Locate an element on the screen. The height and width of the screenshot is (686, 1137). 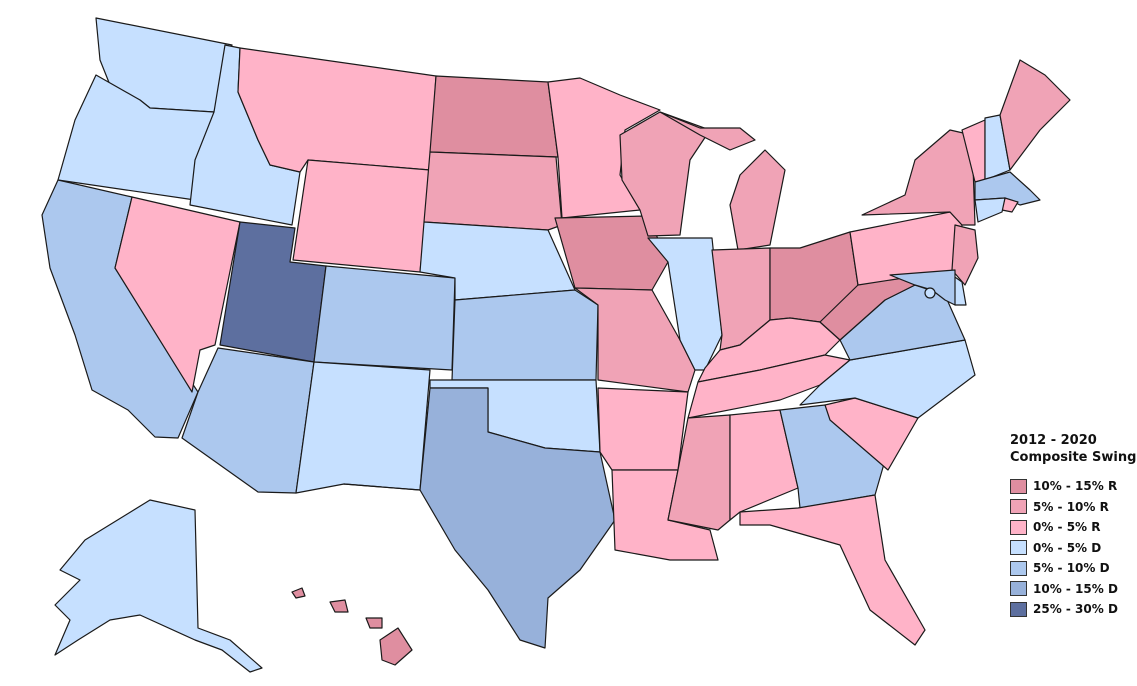
state-maine is located at coordinates (1035, 115).